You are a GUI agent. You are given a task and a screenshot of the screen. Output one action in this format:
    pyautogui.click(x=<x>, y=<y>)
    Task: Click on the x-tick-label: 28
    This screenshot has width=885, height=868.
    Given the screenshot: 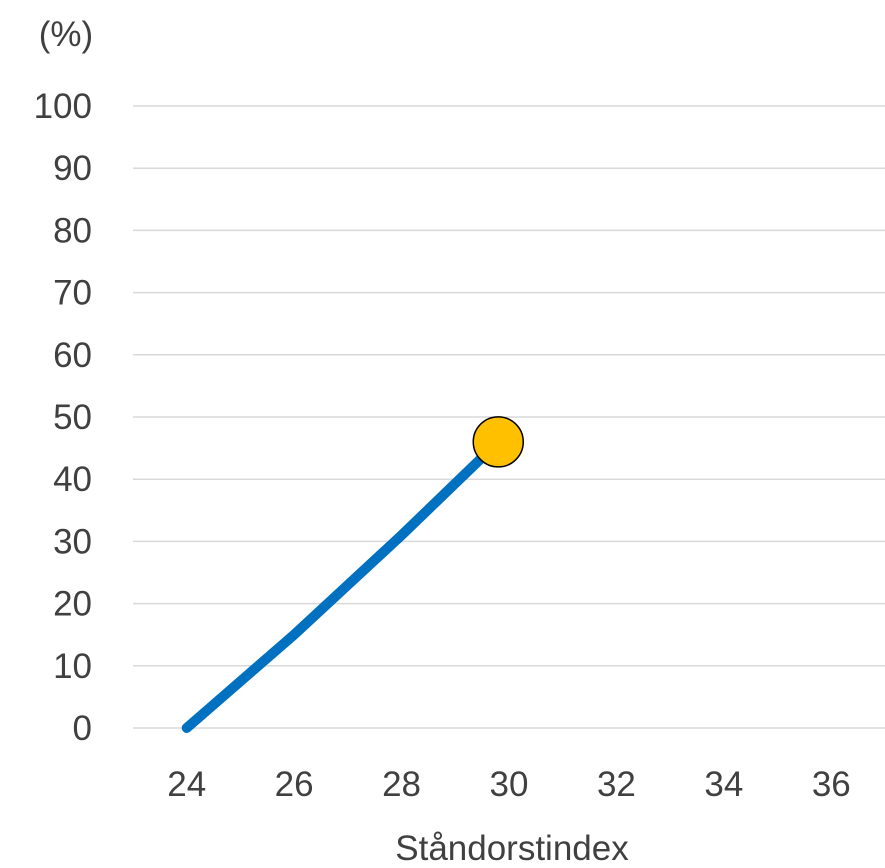 What is the action you would take?
    pyautogui.click(x=401, y=784)
    